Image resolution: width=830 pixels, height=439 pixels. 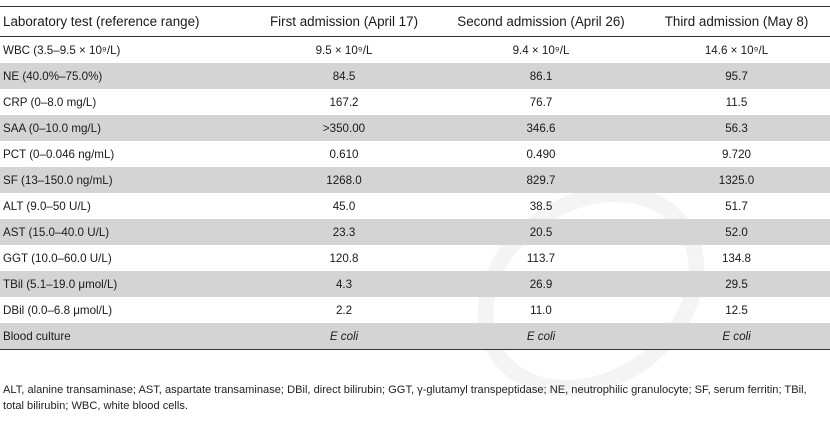 I want to click on third-admission-value: 9.720, so click(x=736, y=154).